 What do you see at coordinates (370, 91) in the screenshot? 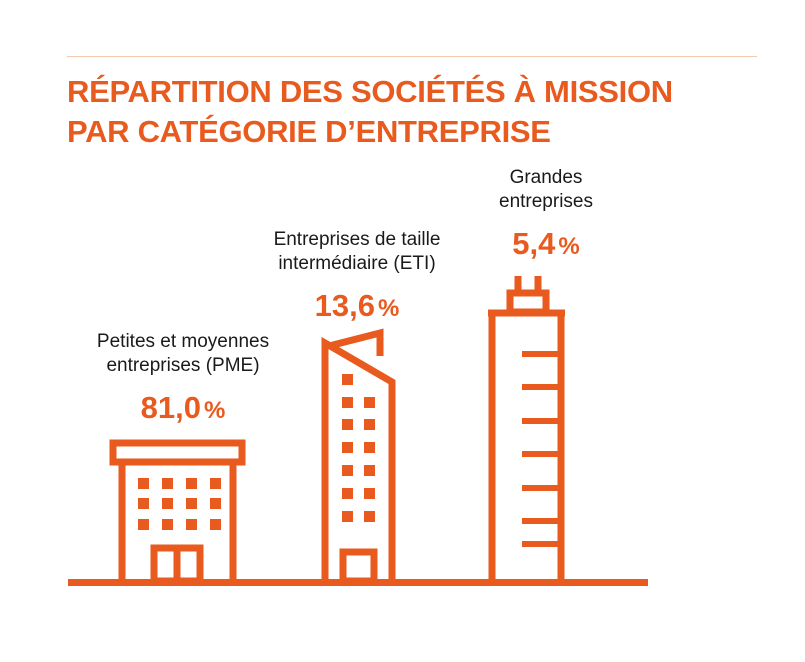
I see `chart-title-line-1: RÉPARTITION DES SOCIÉTÉS À MISSION` at bounding box center [370, 91].